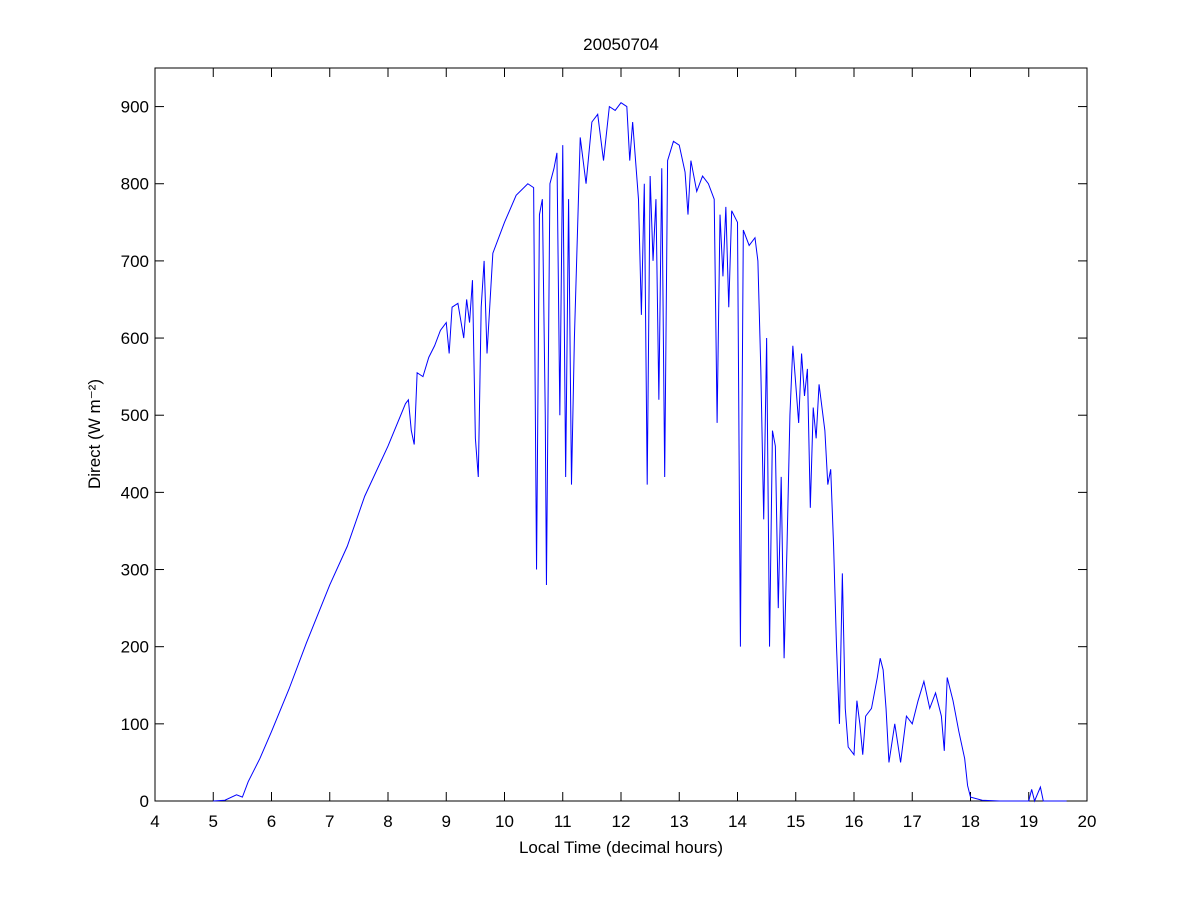 The image size is (1200, 900). What do you see at coordinates (1028, 821) in the screenshot?
I see `x-tick-label: 19` at bounding box center [1028, 821].